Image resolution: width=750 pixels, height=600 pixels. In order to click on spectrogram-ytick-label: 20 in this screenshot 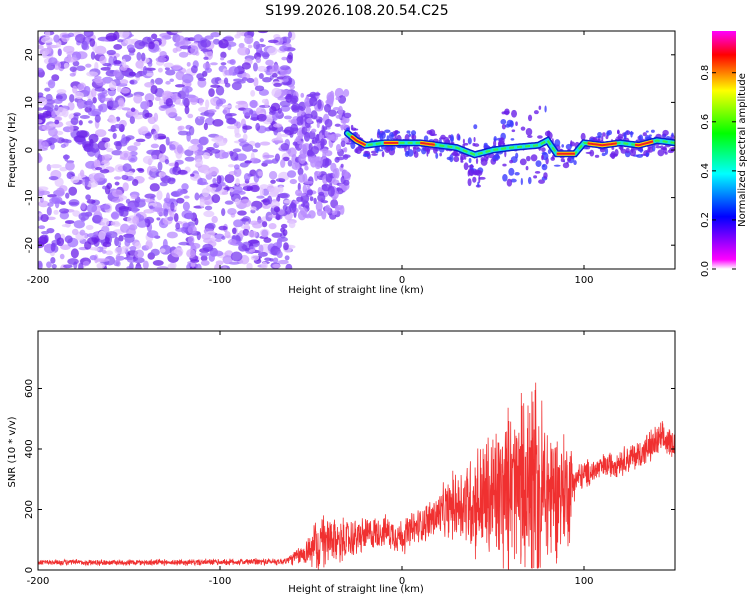, I will do `click(29, 54)`.